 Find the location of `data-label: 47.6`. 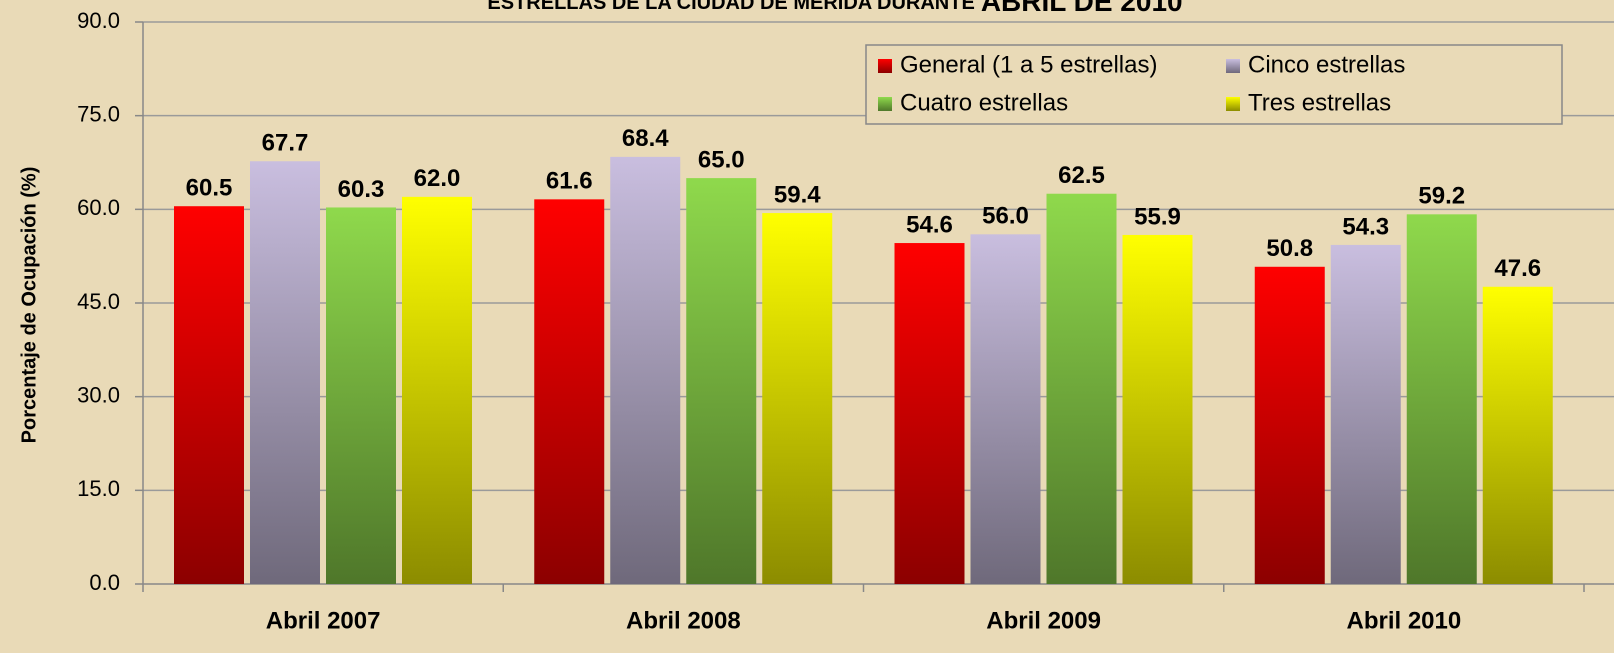

data-label: 47.6 is located at coordinates (1517, 268).